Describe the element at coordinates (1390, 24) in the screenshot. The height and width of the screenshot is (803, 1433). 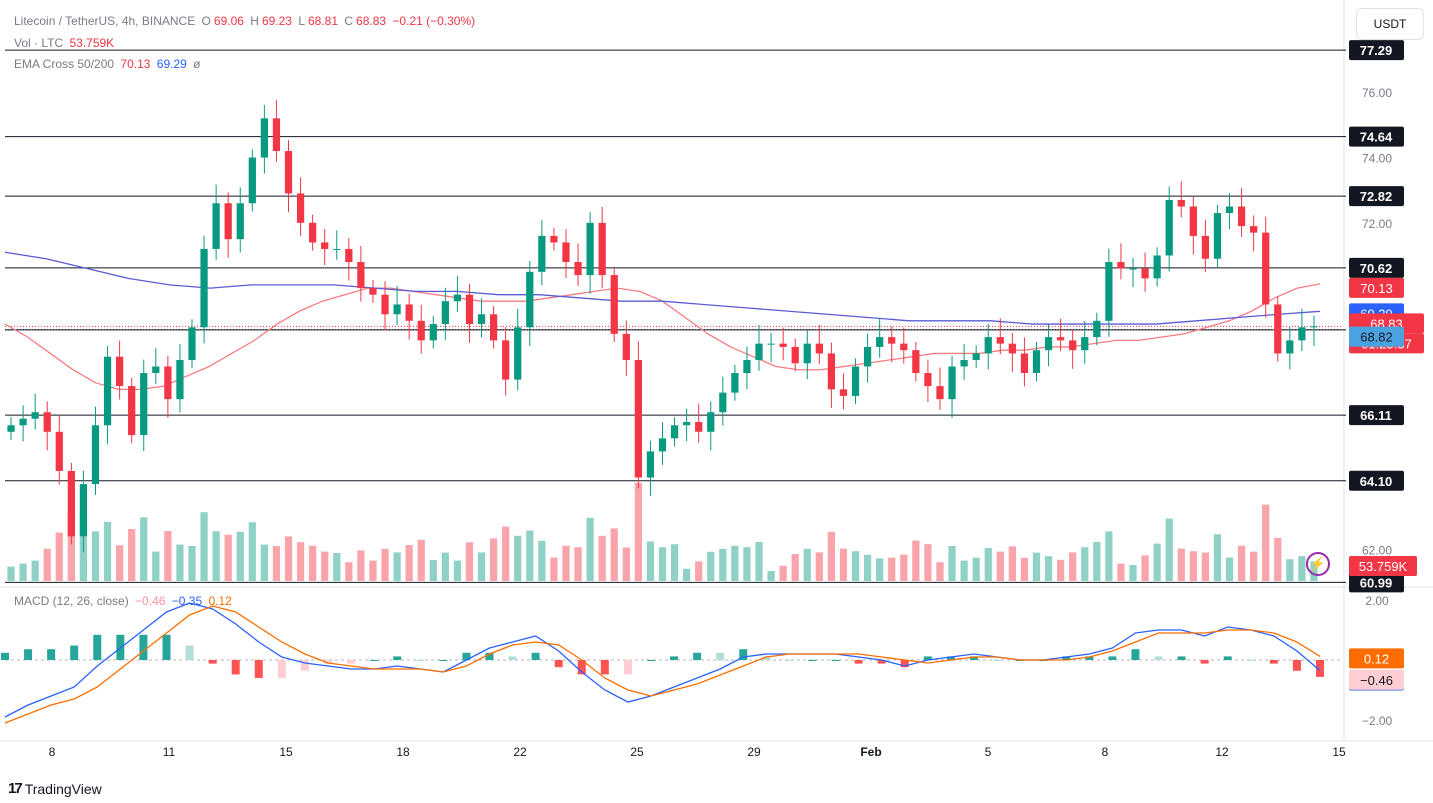
I see `currency-button: USDT` at that location.